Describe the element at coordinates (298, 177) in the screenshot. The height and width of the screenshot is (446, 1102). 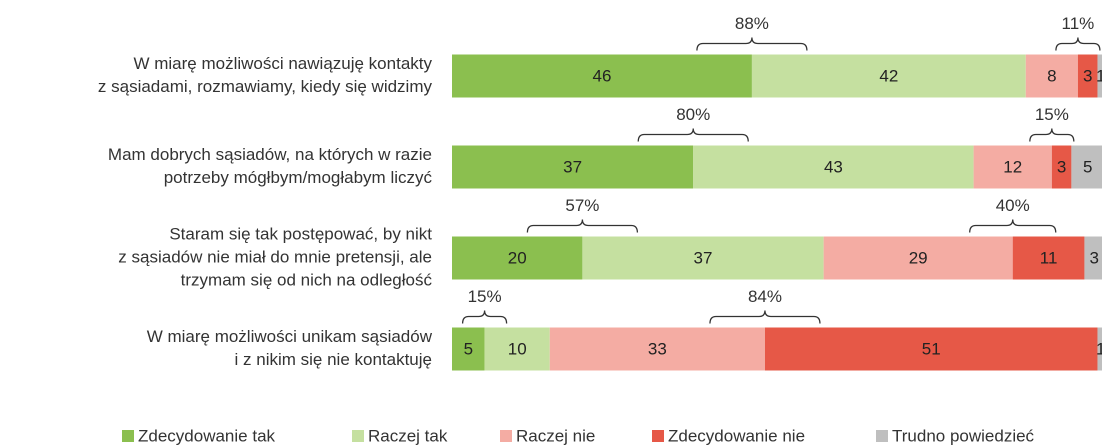
I see `category-label: potrzeby mógłbym/mogłabym liczyć` at that location.